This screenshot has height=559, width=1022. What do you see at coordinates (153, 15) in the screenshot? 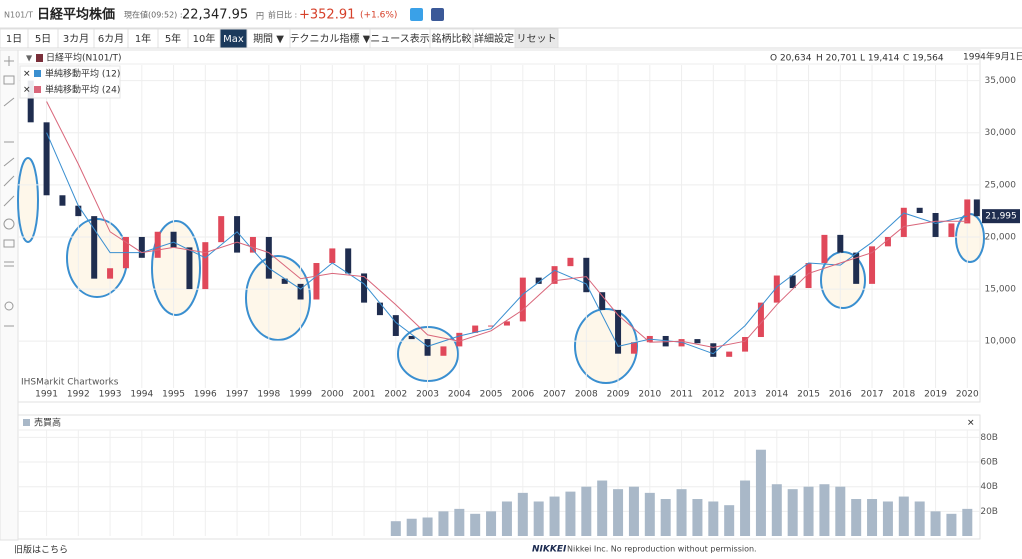
I see `price-label: 現在値(09:52) :` at bounding box center [153, 15].